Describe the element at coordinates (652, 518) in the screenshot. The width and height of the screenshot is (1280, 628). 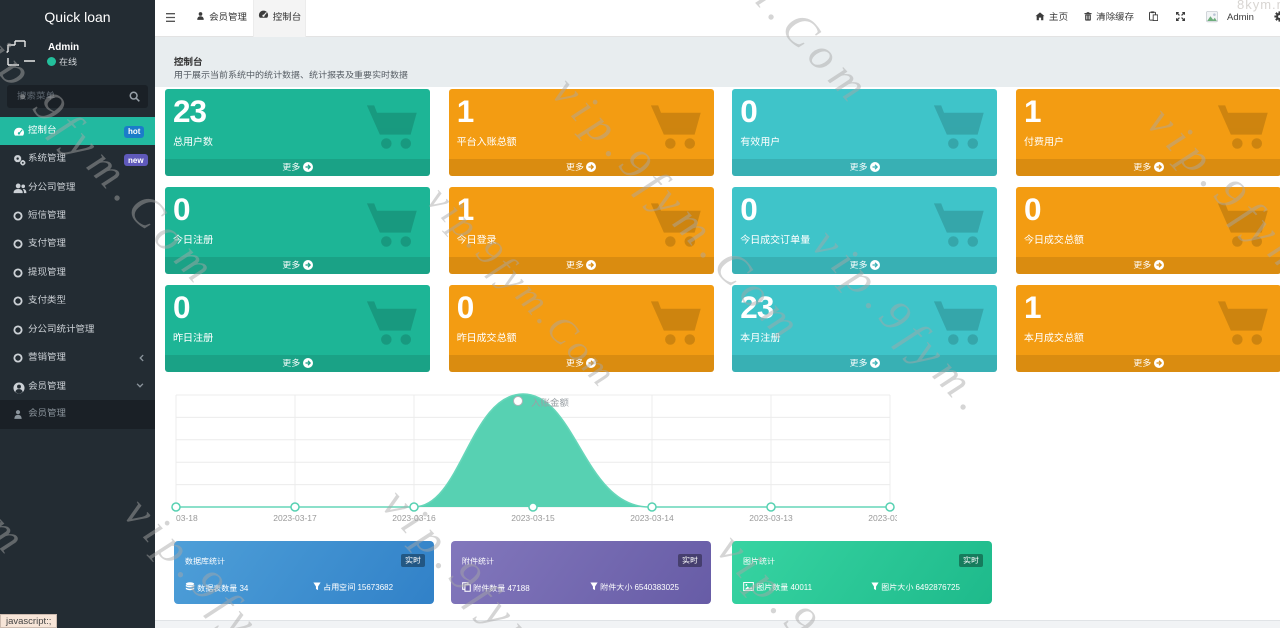
I see `svg-text: 2023-03-14` at that location.